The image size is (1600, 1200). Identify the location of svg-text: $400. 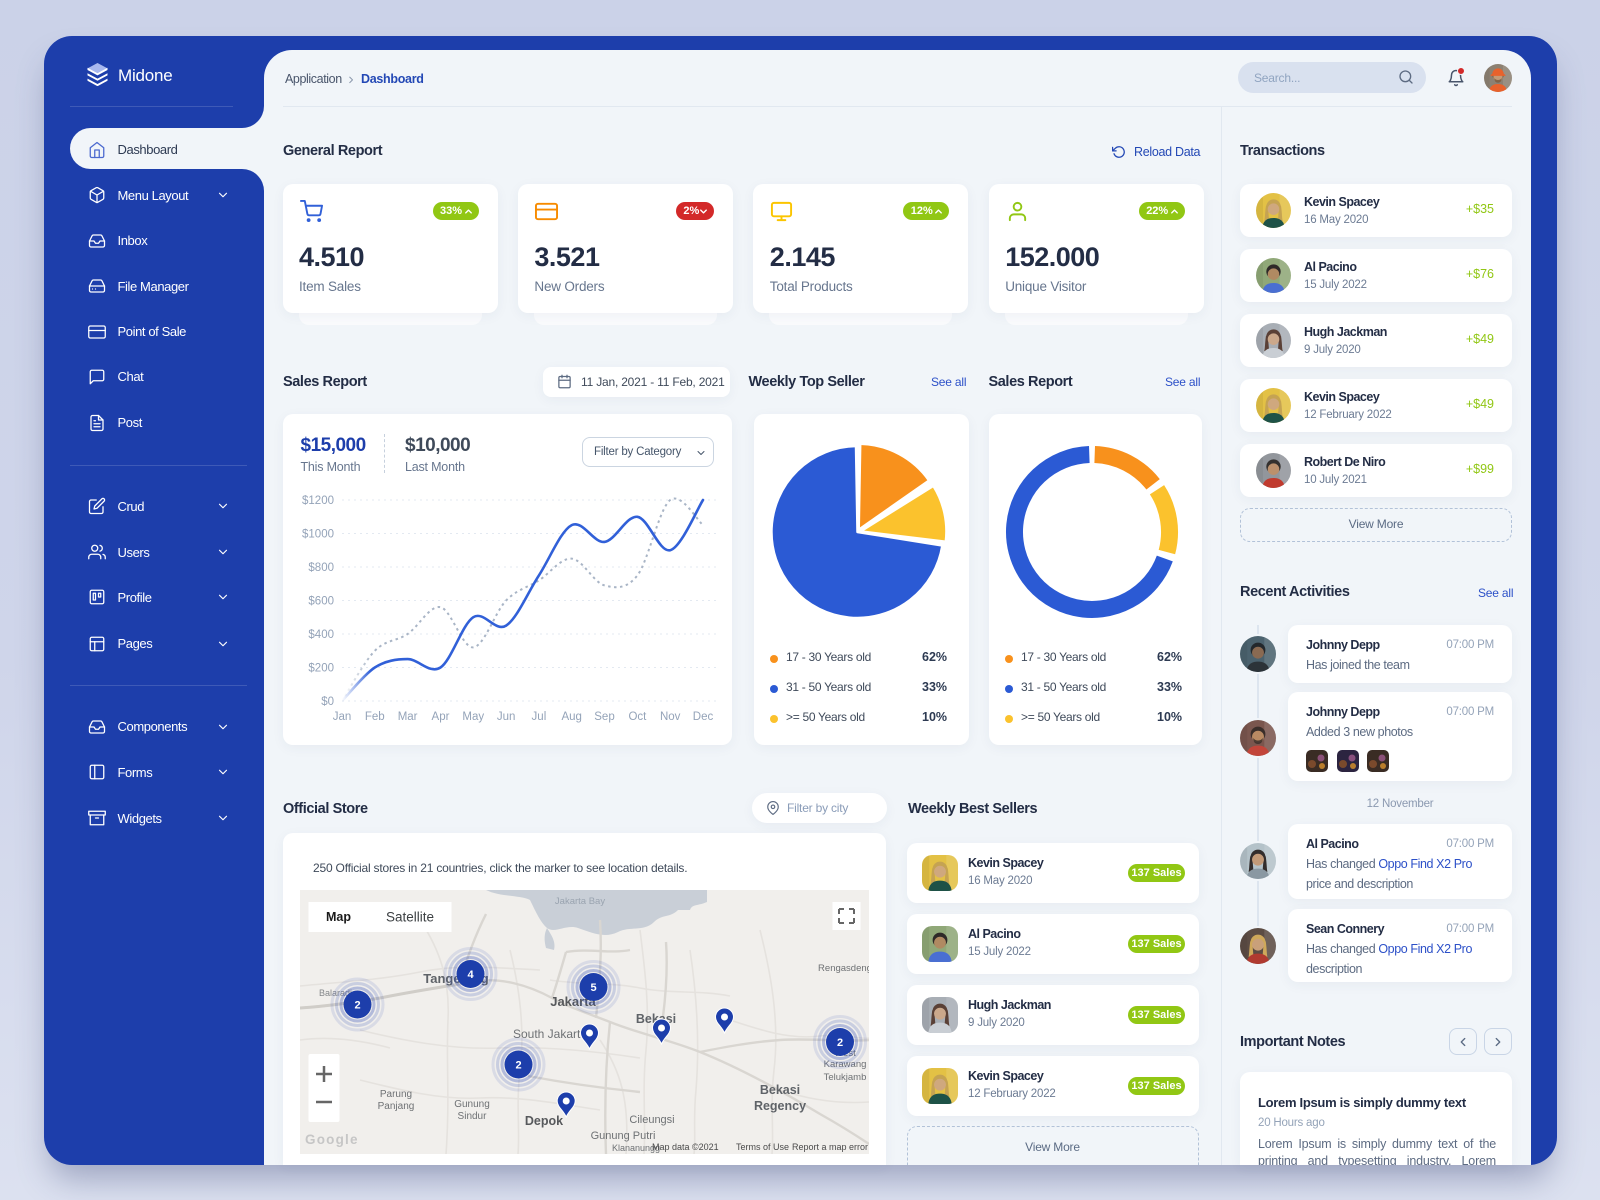
(321, 635).